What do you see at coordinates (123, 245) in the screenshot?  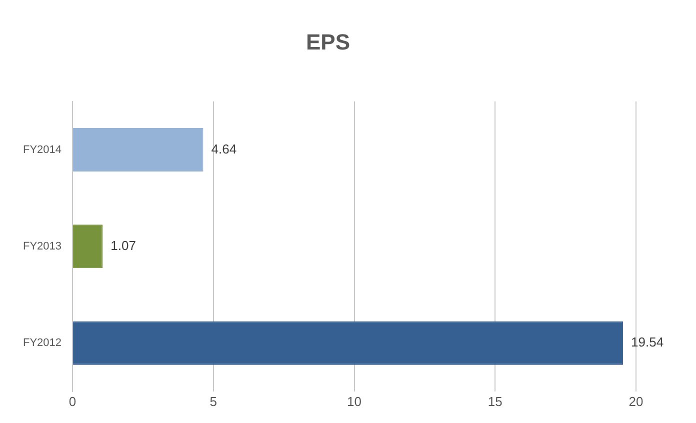 I see `data-label: 1.07` at bounding box center [123, 245].